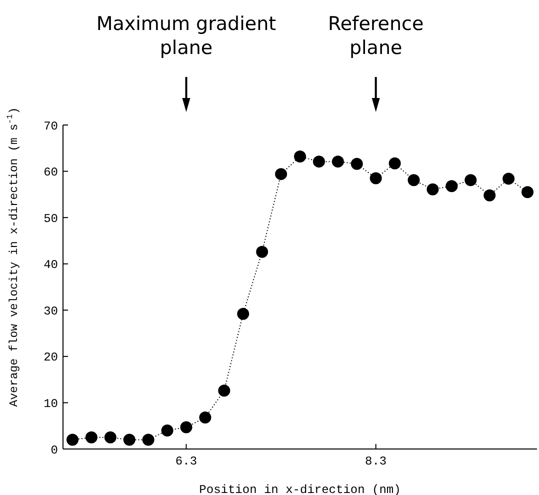 The height and width of the screenshot is (495, 539). I want to click on x-tick-label: 6.3, so click(186, 461).